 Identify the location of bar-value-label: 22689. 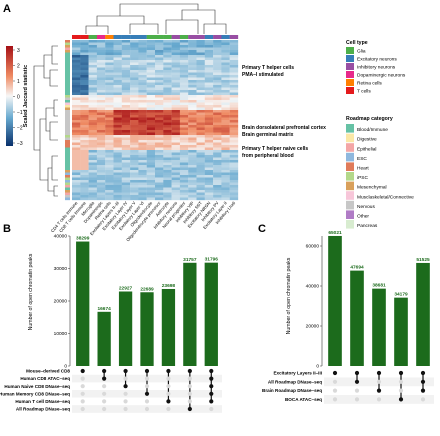
(147, 289).